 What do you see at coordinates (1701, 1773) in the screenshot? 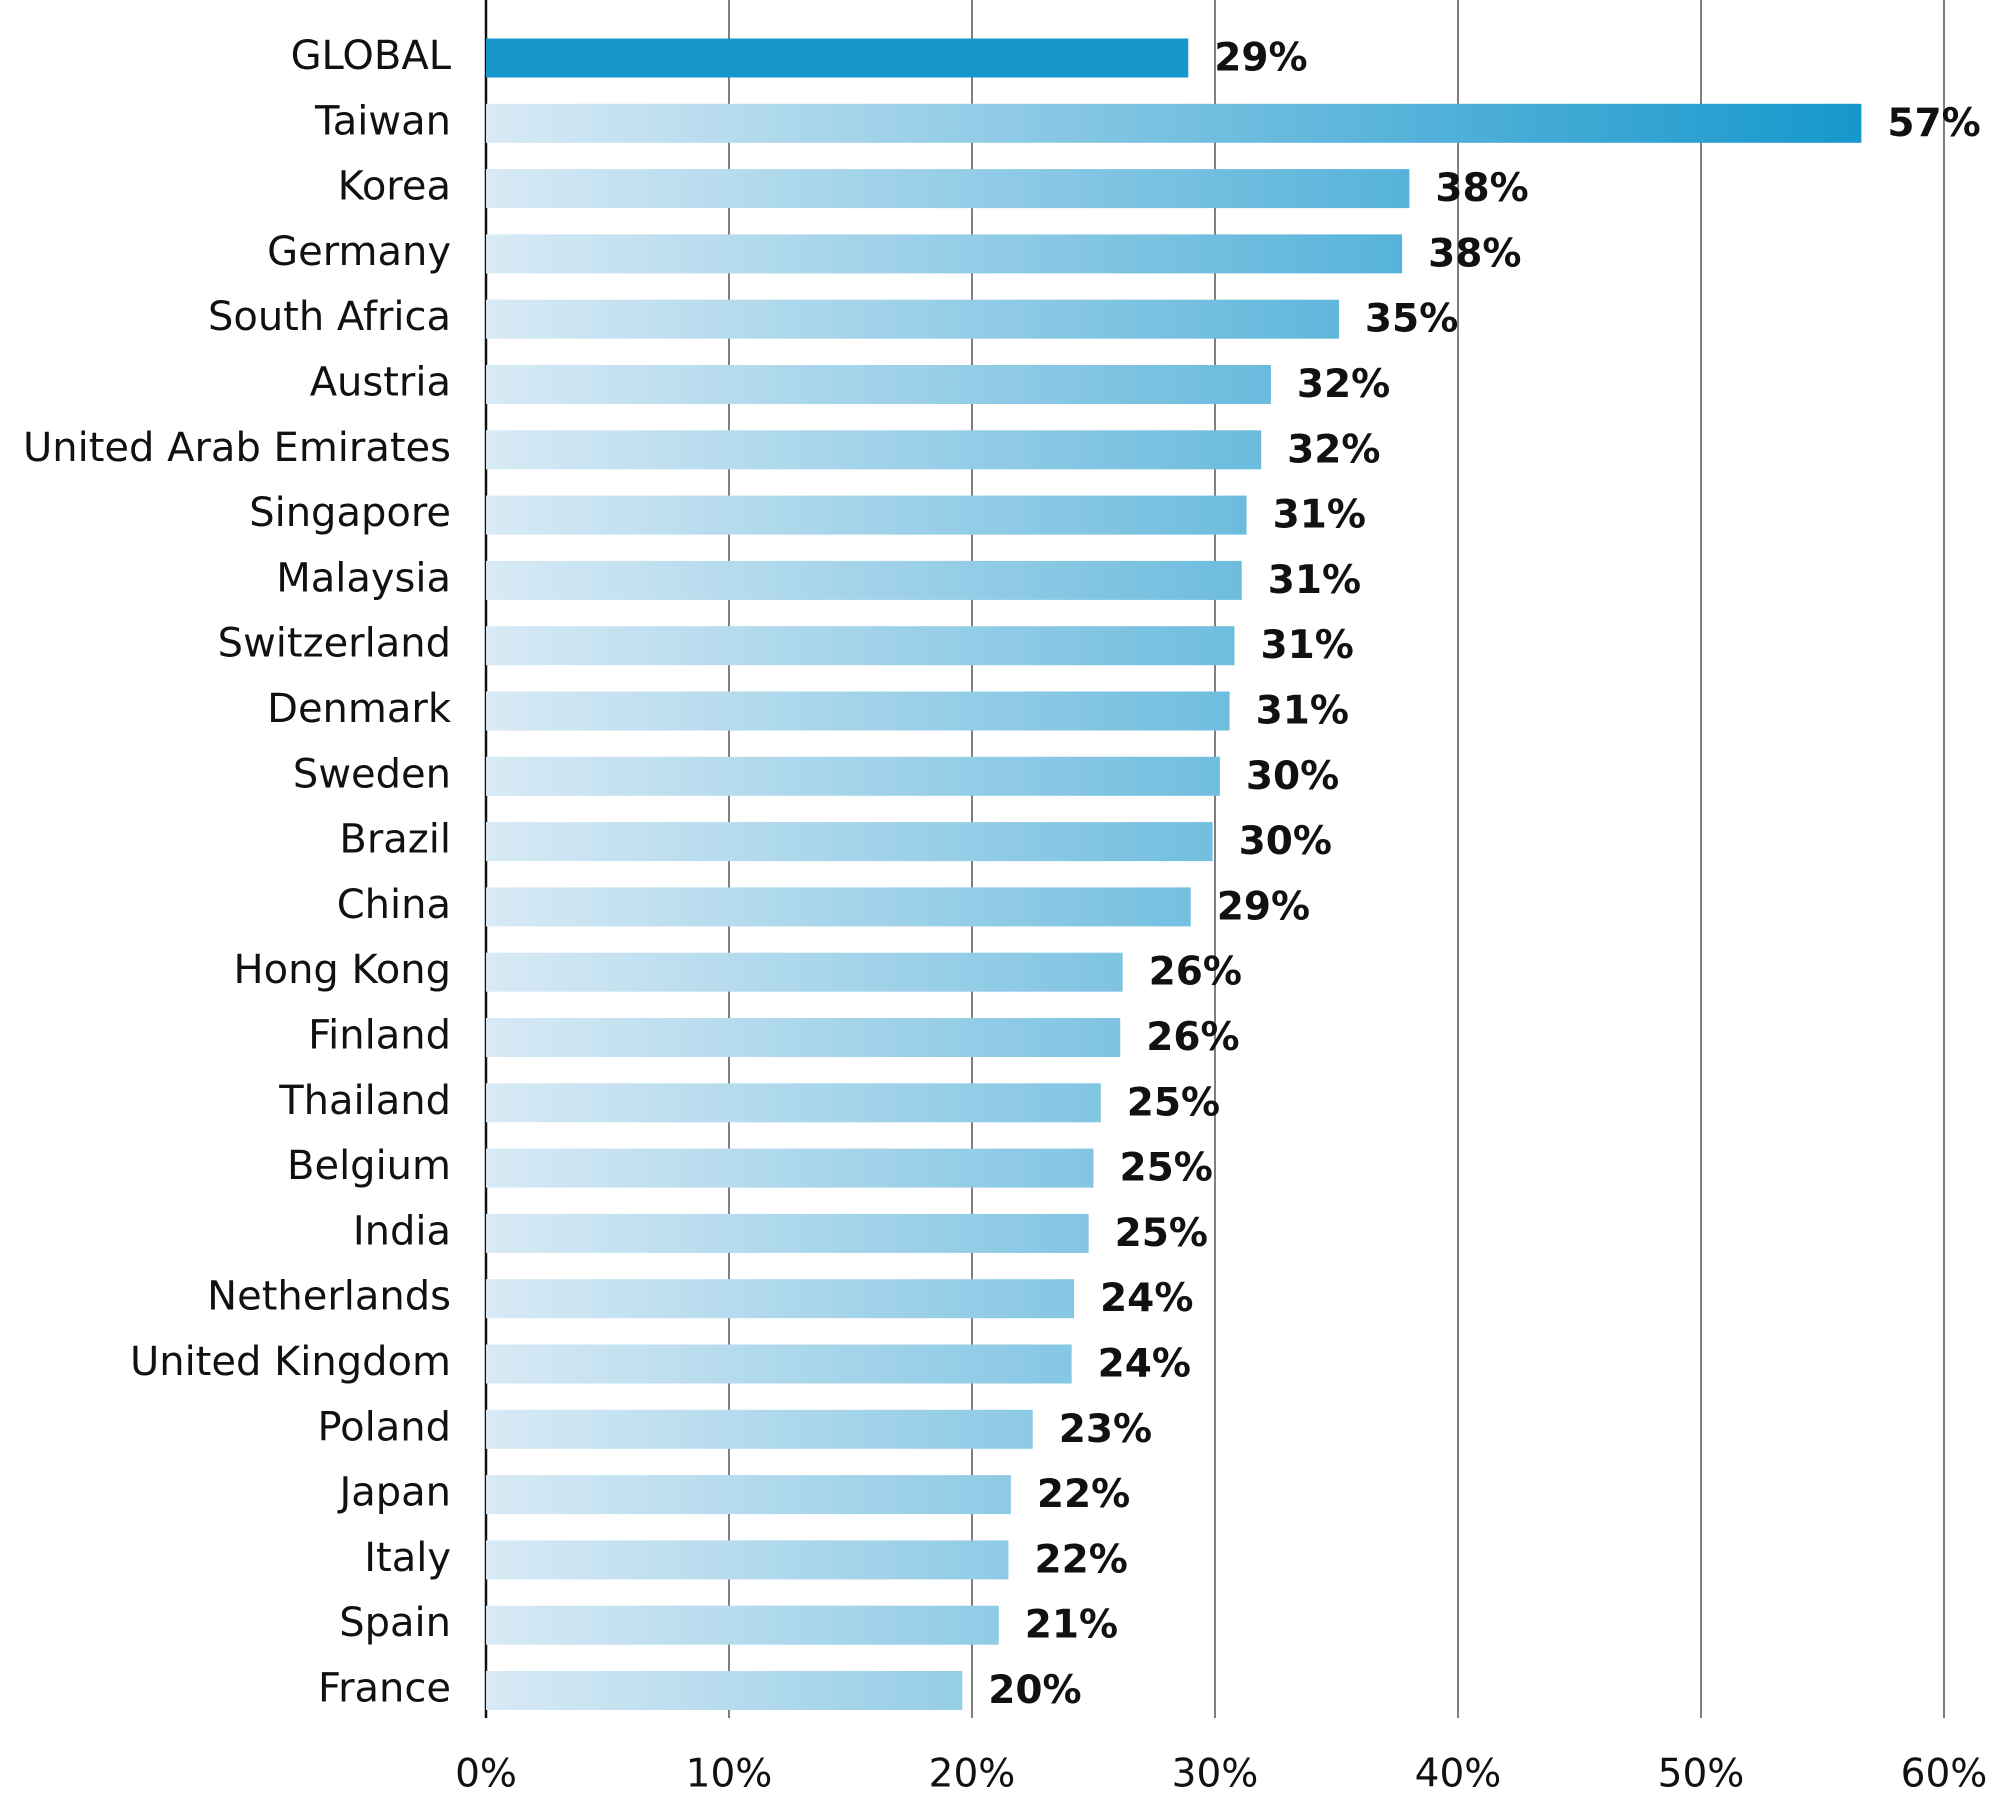
I see `x-tick-label: 50%` at bounding box center [1701, 1773].